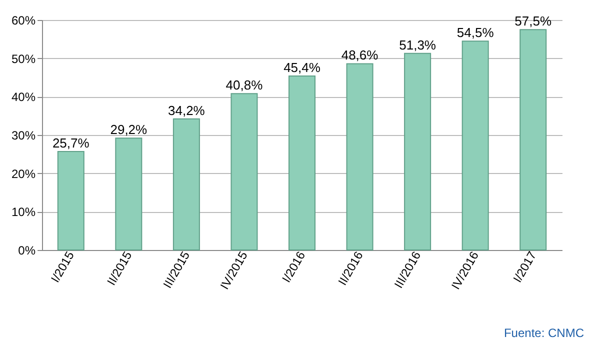 The height and width of the screenshot is (350, 600). I want to click on y-tick-label: 0%, so click(27, 251).